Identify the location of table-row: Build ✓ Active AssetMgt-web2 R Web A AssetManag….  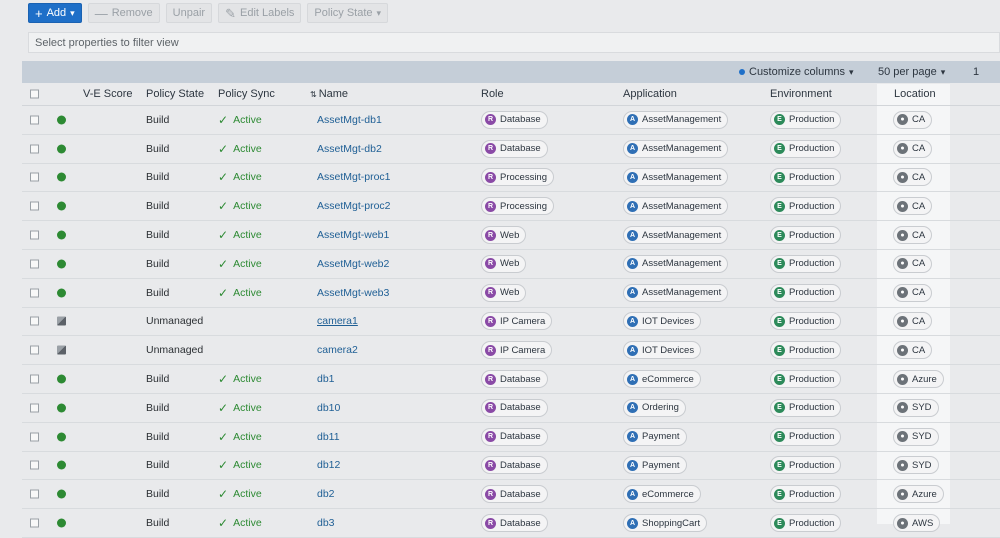
(511, 264).